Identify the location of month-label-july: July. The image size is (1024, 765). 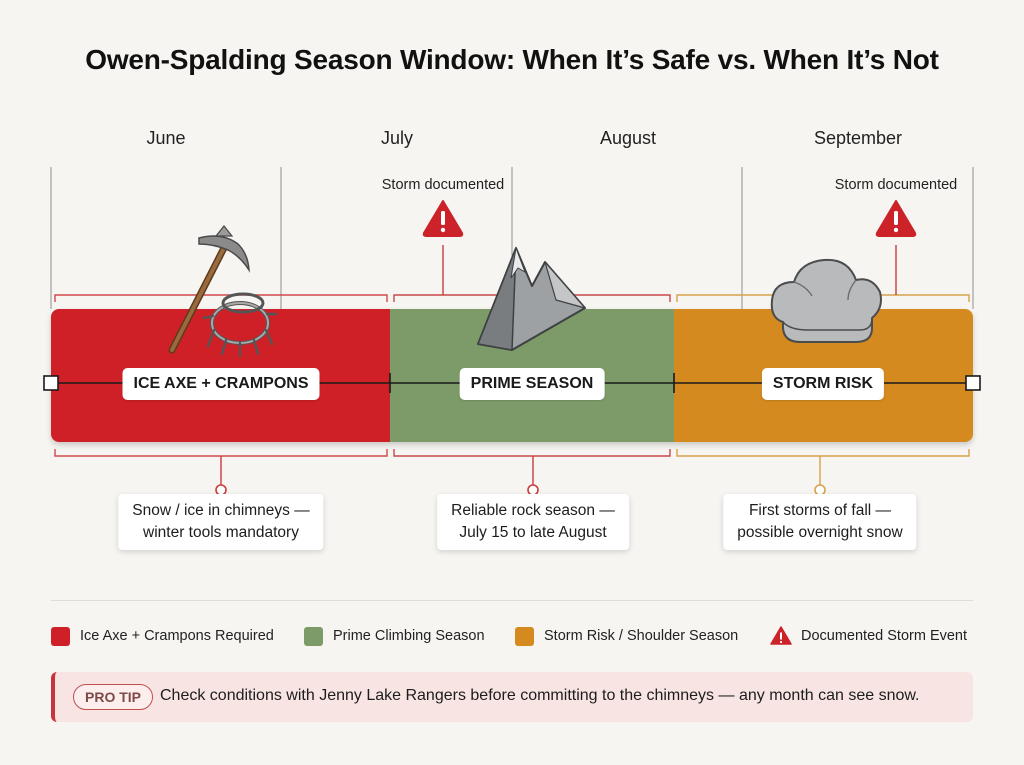
(397, 138).